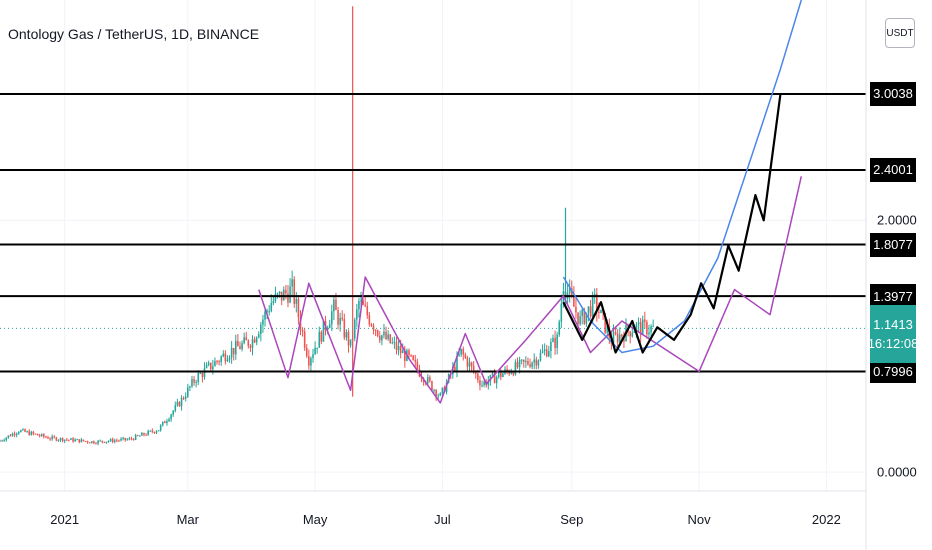 This screenshot has width=932, height=550. What do you see at coordinates (65, 519) in the screenshot?
I see `x-tick-label: 2021` at bounding box center [65, 519].